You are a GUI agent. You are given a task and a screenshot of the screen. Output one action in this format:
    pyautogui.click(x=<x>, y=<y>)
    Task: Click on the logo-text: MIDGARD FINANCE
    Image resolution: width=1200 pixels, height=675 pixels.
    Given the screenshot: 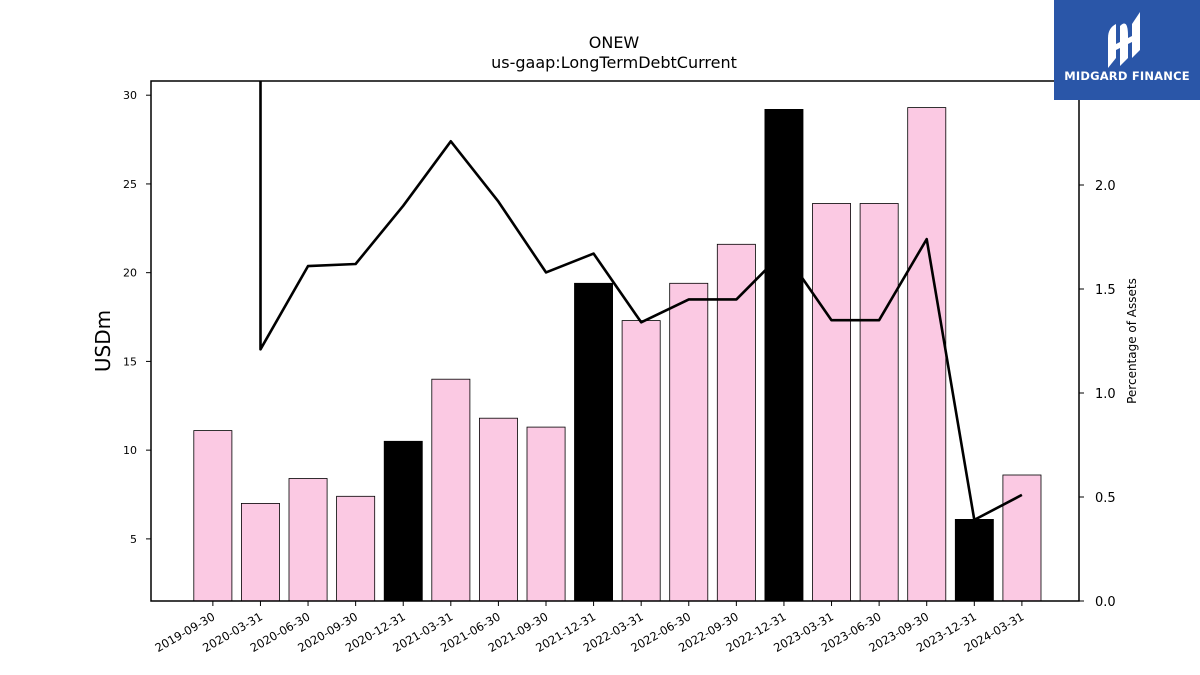 What is the action you would take?
    pyautogui.click(x=1127, y=76)
    